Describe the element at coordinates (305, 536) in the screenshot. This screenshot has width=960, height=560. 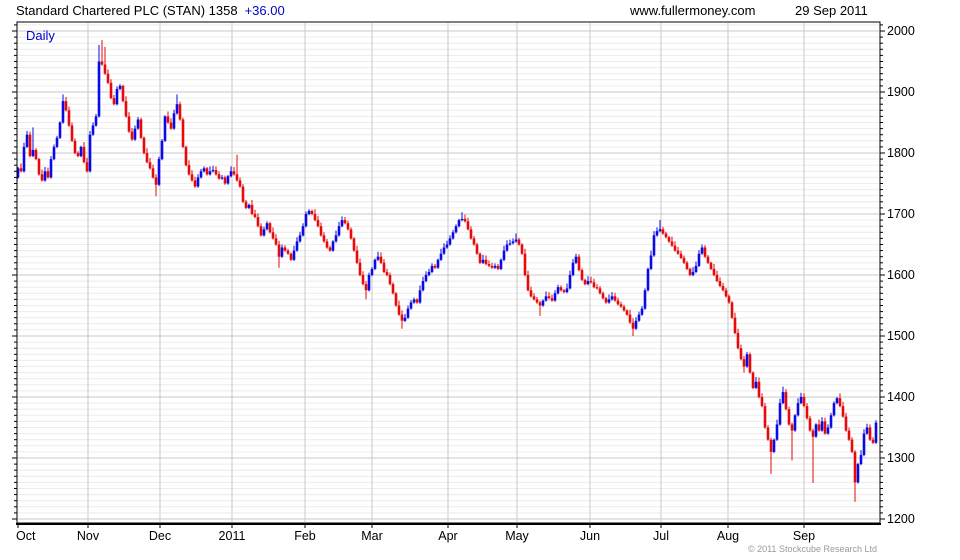
I see `x-axis-label: Feb` at that location.